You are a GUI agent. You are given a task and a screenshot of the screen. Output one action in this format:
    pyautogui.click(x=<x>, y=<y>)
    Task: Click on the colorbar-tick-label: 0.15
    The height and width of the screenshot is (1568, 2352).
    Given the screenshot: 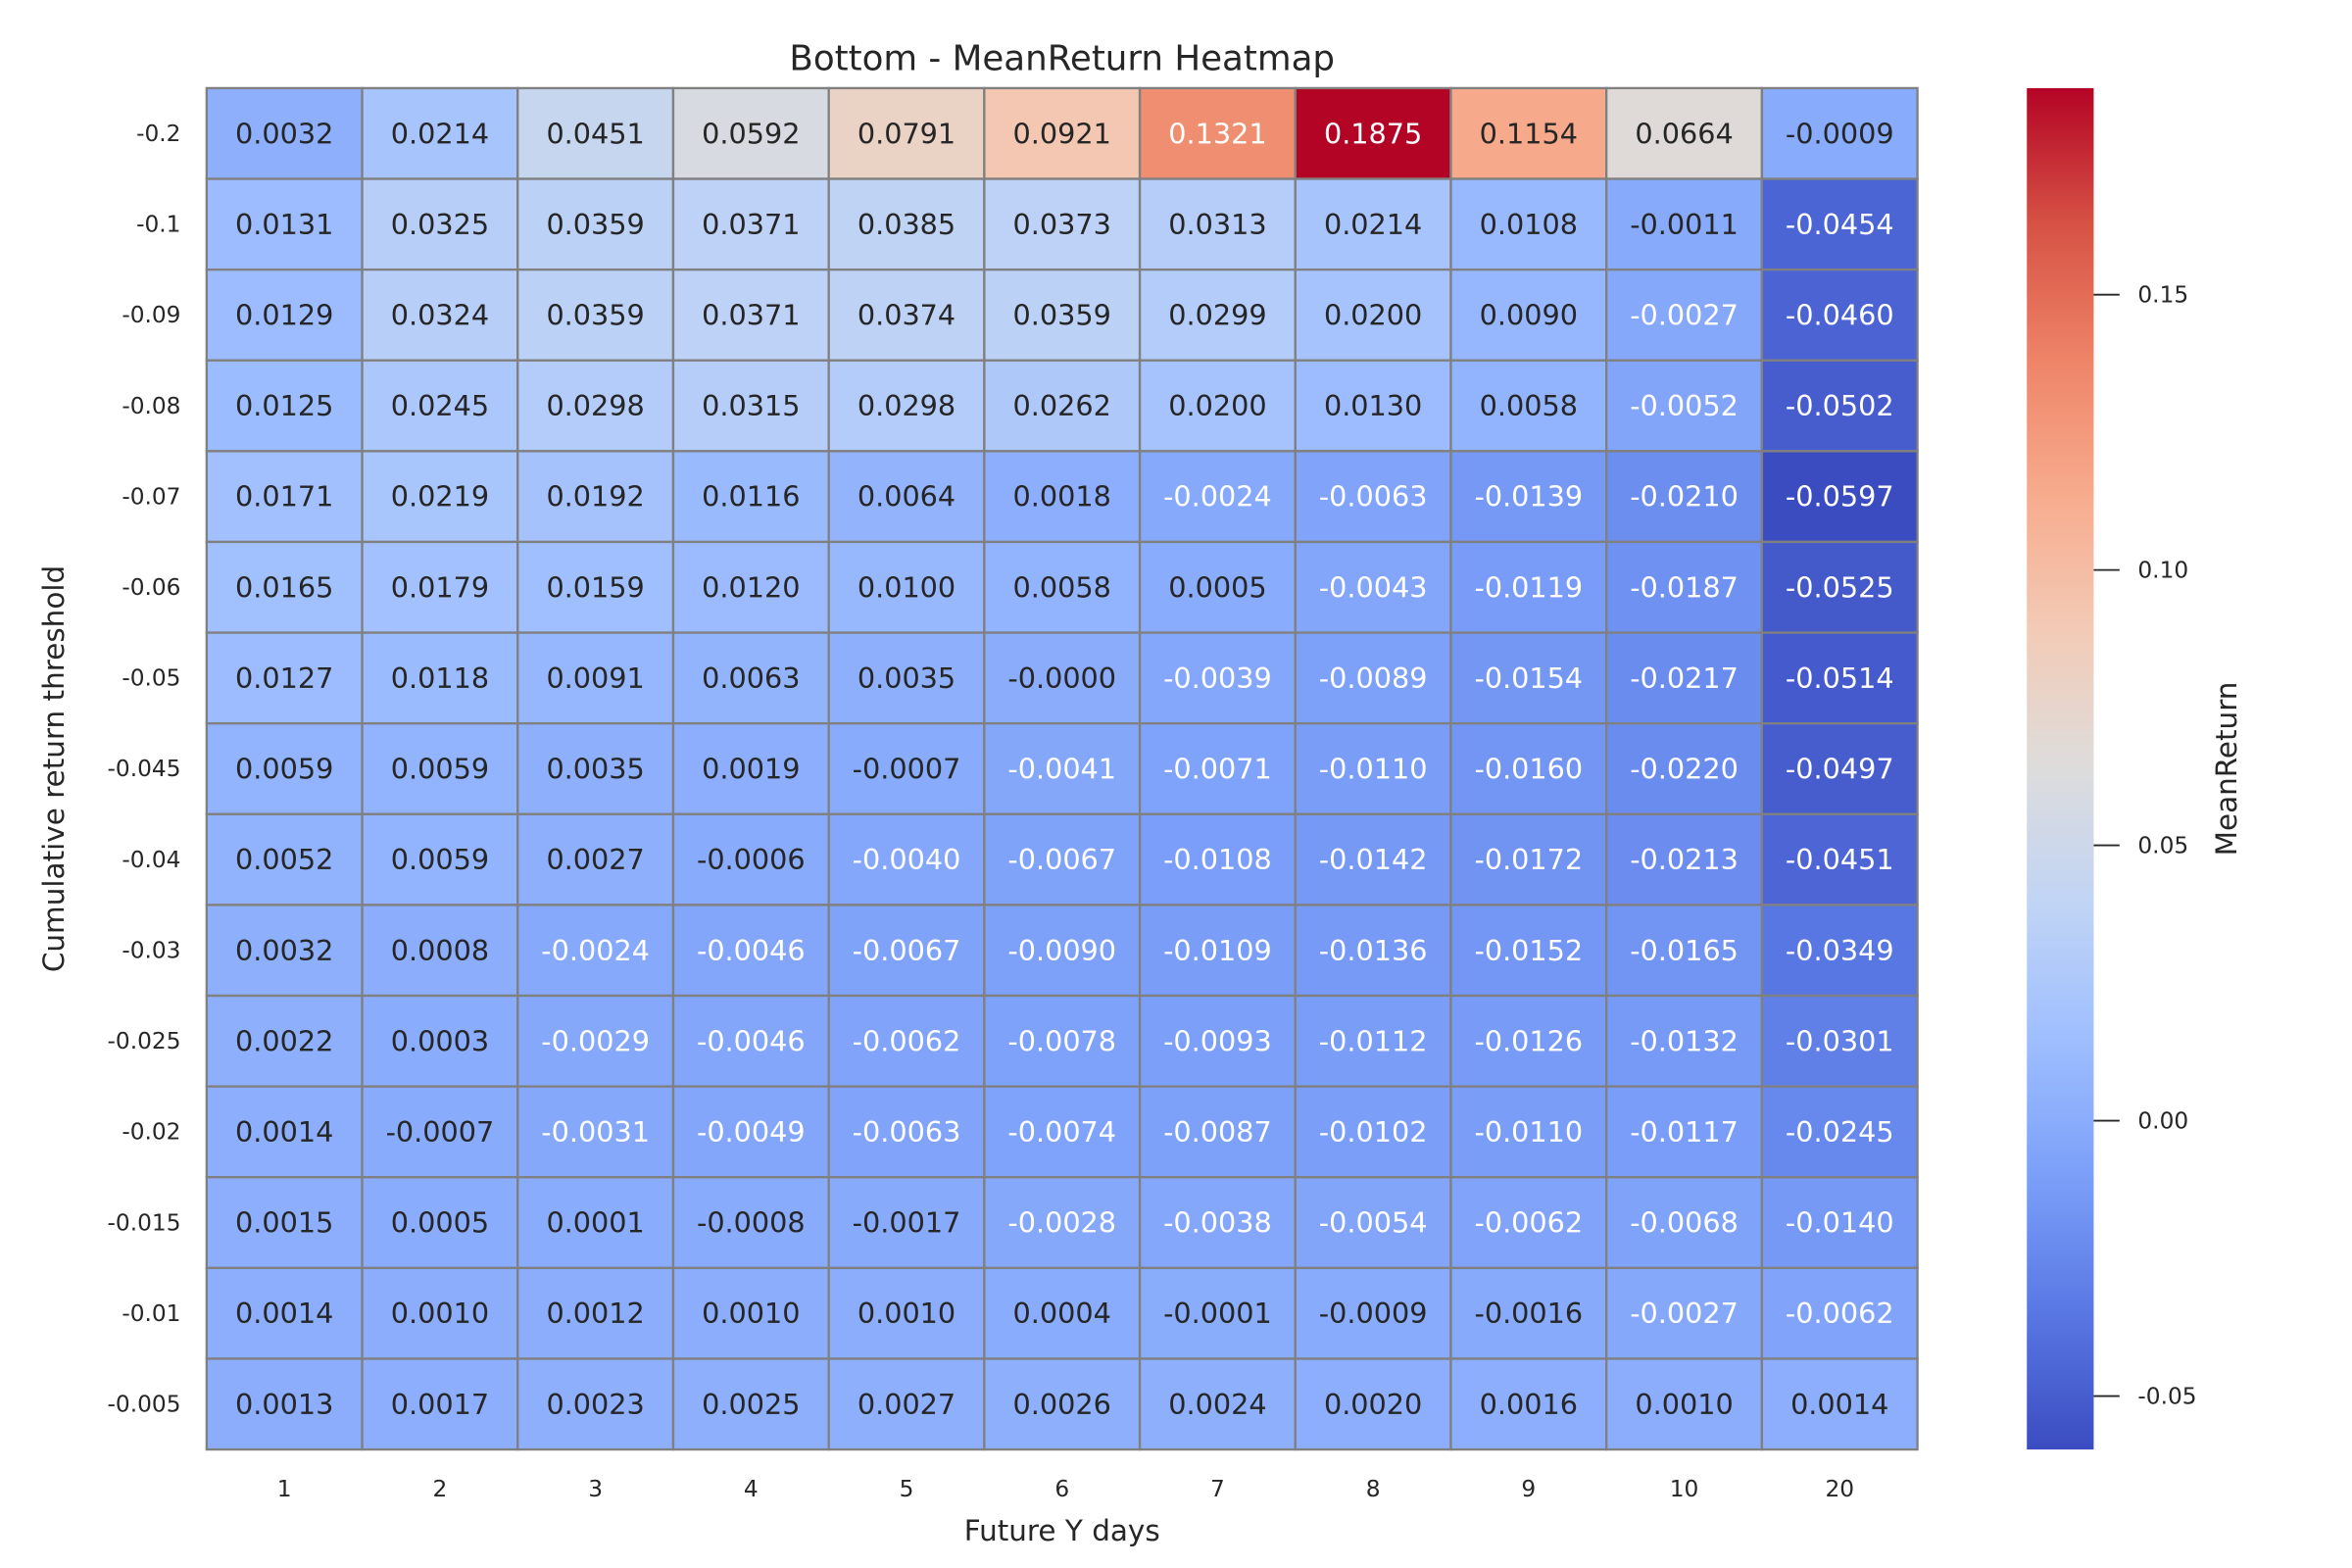 What is the action you would take?
    pyautogui.click(x=2162, y=294)
    